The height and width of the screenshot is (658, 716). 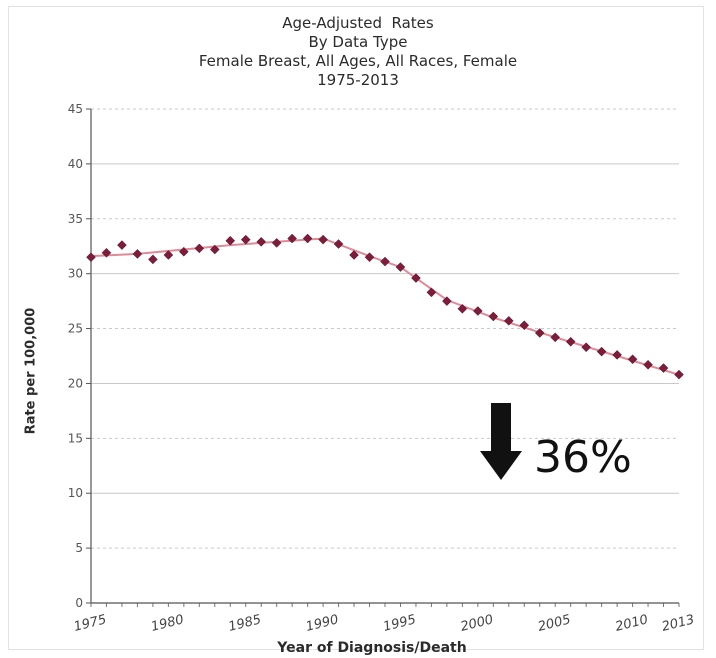 What do you see at coordinates (75, 438) in the screenshot?
I see `y-tick-label: 15` at bounding box center [75, 438].